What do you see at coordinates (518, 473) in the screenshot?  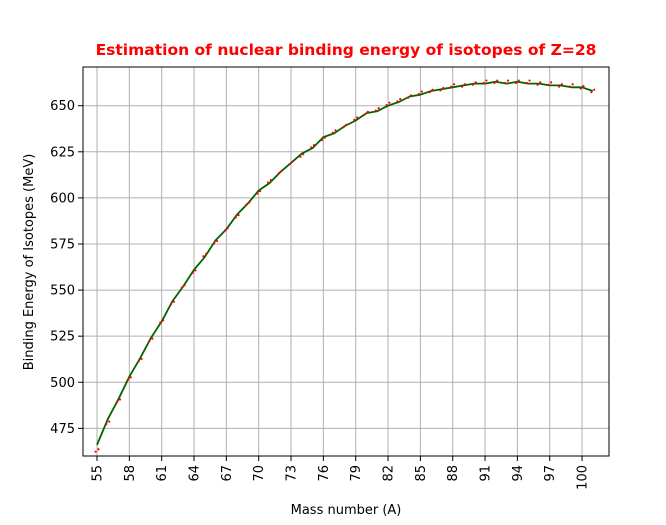 I see `x-tick-label: 94` at bounding box center [518, 473].